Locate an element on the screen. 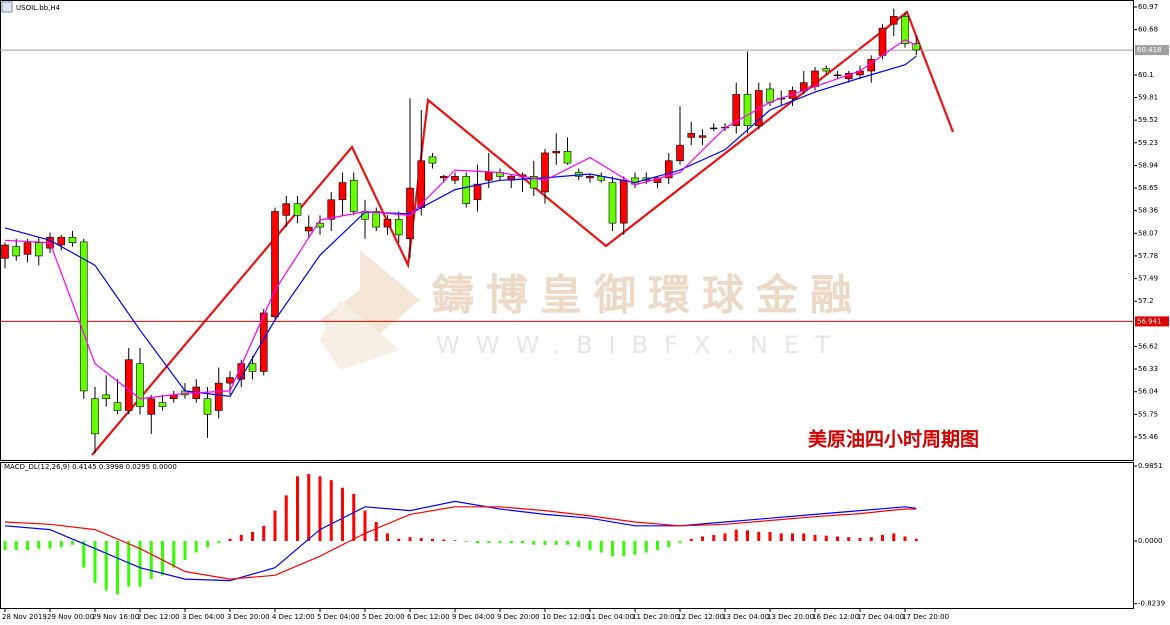 This screenshot has width=1170, height=625. y-tick-label: 58.94 is located at coordinates (1148, 165).